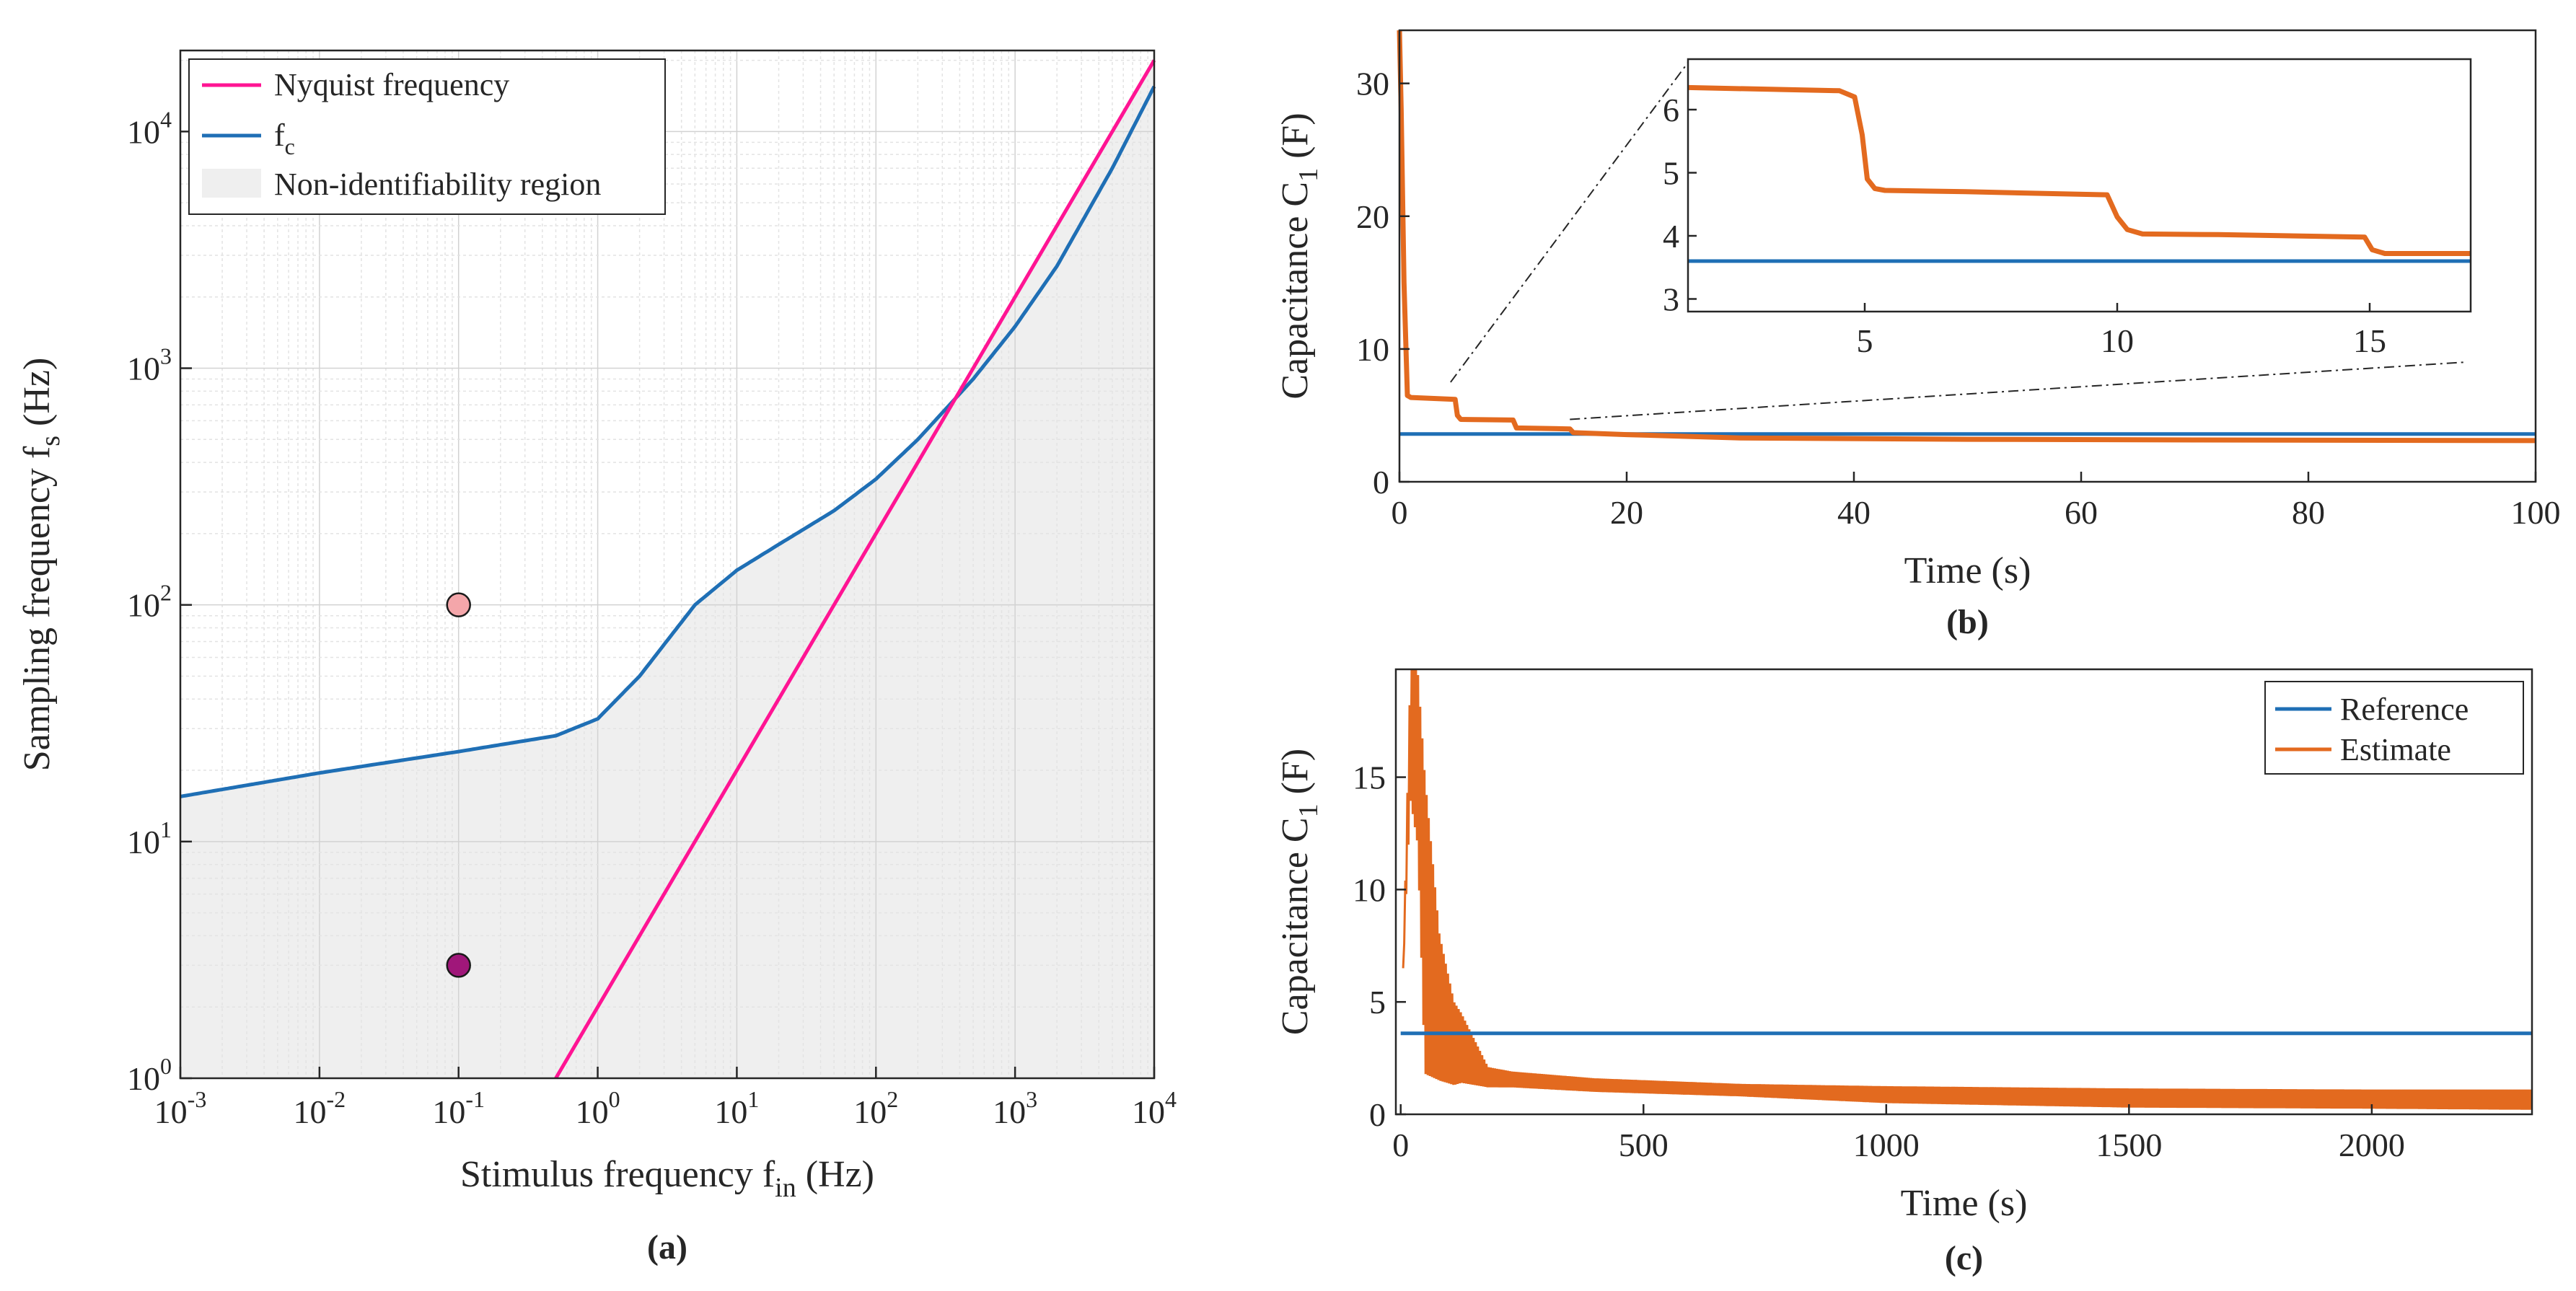  I want to click on a-ytick-label: 10⁰, so click(149, 1075).